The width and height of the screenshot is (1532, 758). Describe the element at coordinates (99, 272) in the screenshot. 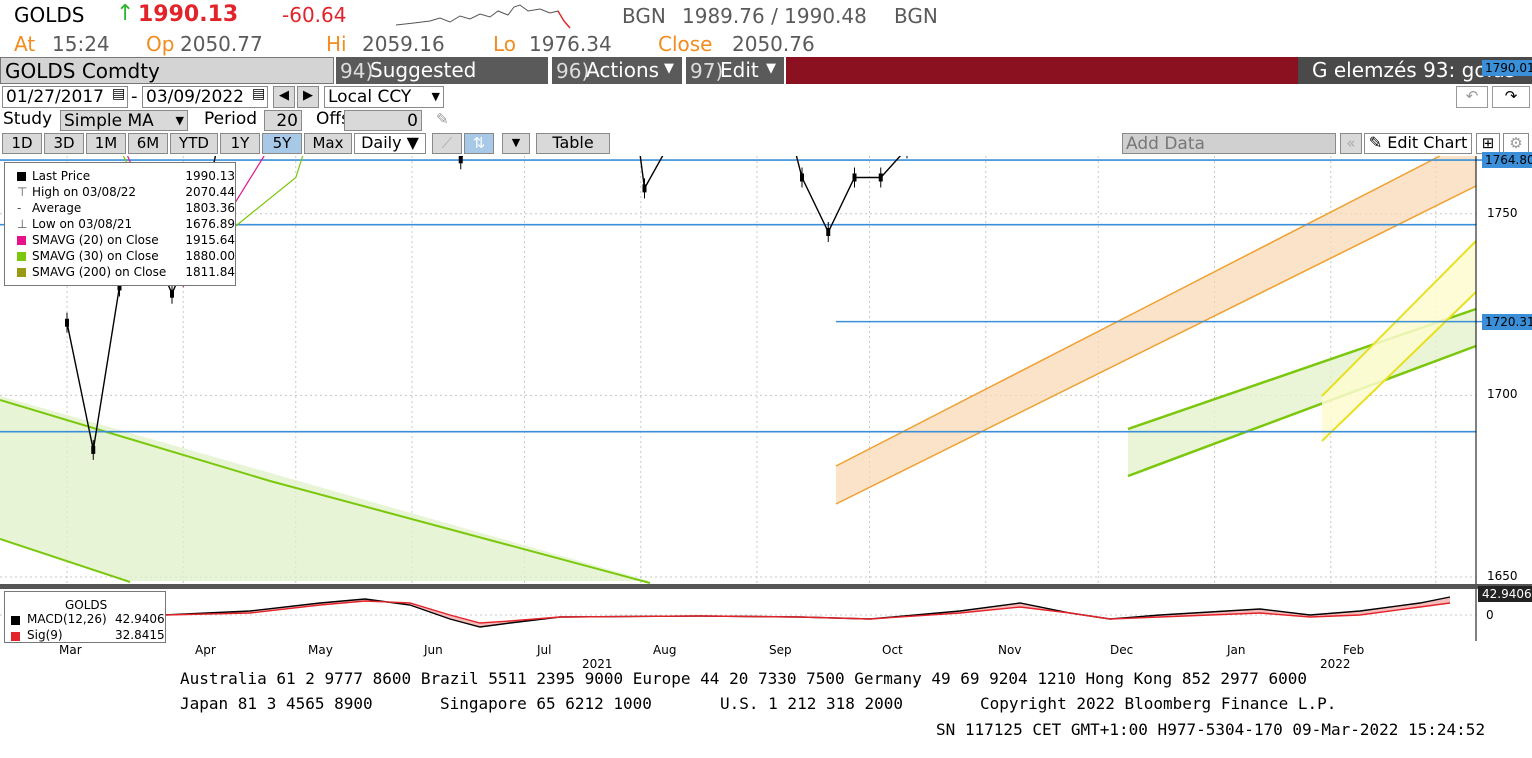

I see `legend-label: SMAVG (200) on Close` at that location.